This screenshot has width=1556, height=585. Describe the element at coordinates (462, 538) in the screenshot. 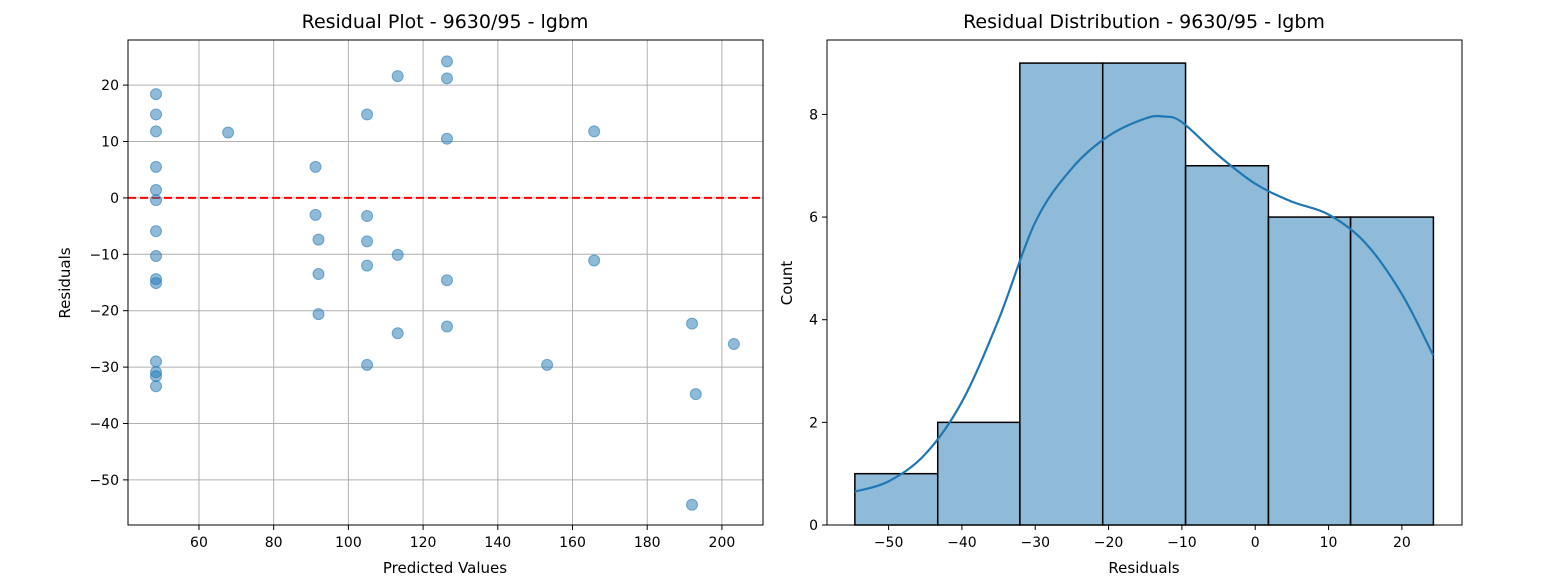

I see `x-axis-ticks: 60 80 100 120 140 160 180 200` at that location.